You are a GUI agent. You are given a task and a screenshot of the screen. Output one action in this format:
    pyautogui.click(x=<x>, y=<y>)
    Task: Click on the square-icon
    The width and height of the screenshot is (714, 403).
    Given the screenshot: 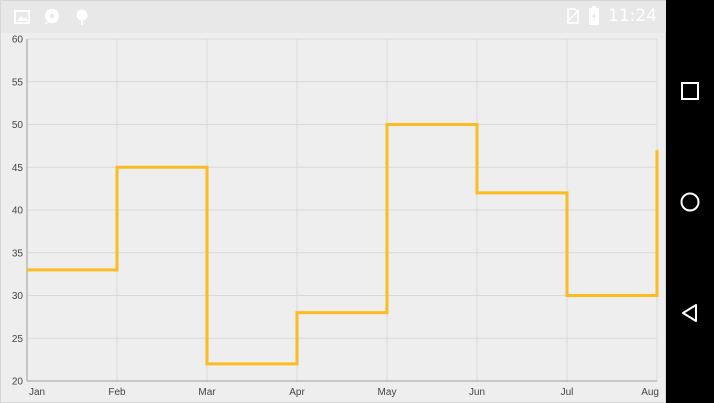 What is the action you would take?
    pyautogui.click(x=690, y=91)
    